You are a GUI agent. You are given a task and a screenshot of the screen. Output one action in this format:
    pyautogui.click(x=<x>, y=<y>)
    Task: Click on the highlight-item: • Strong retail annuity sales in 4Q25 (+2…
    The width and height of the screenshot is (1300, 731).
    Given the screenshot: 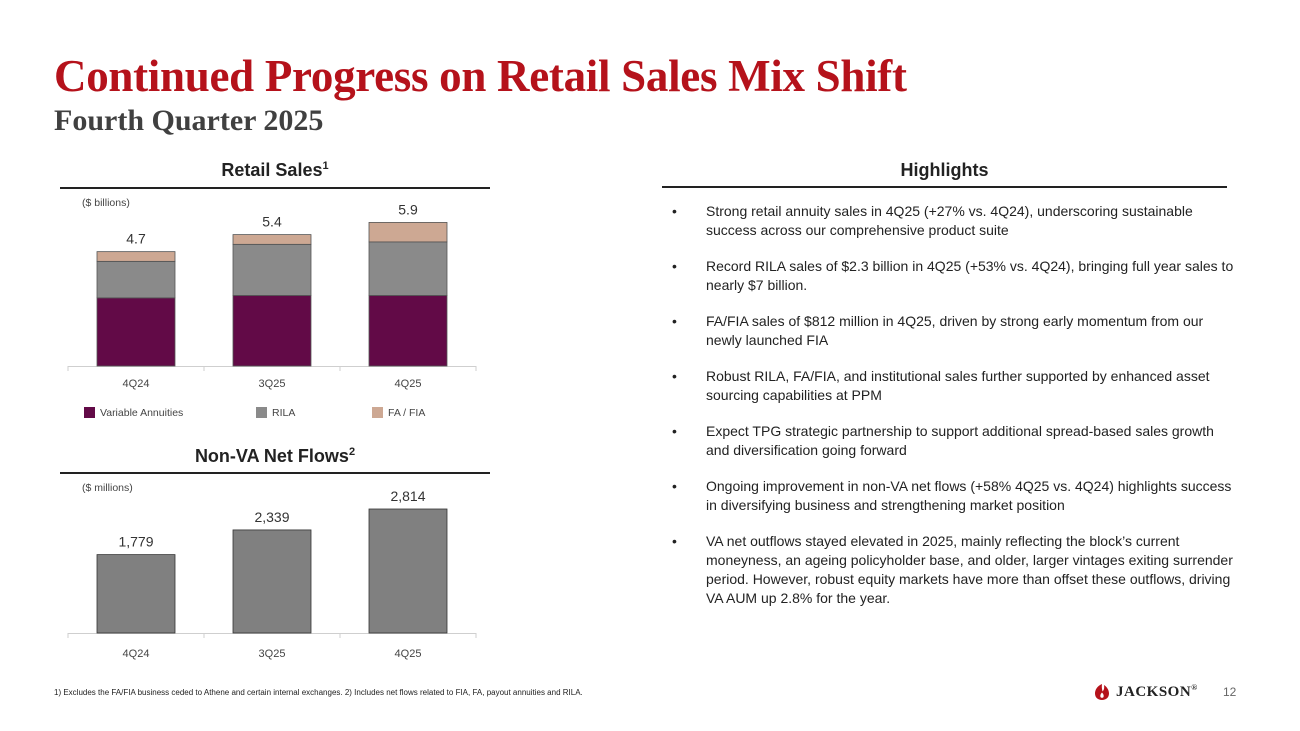 What is the action you would take?
    pyautogui.click(x=954, y=221)
    